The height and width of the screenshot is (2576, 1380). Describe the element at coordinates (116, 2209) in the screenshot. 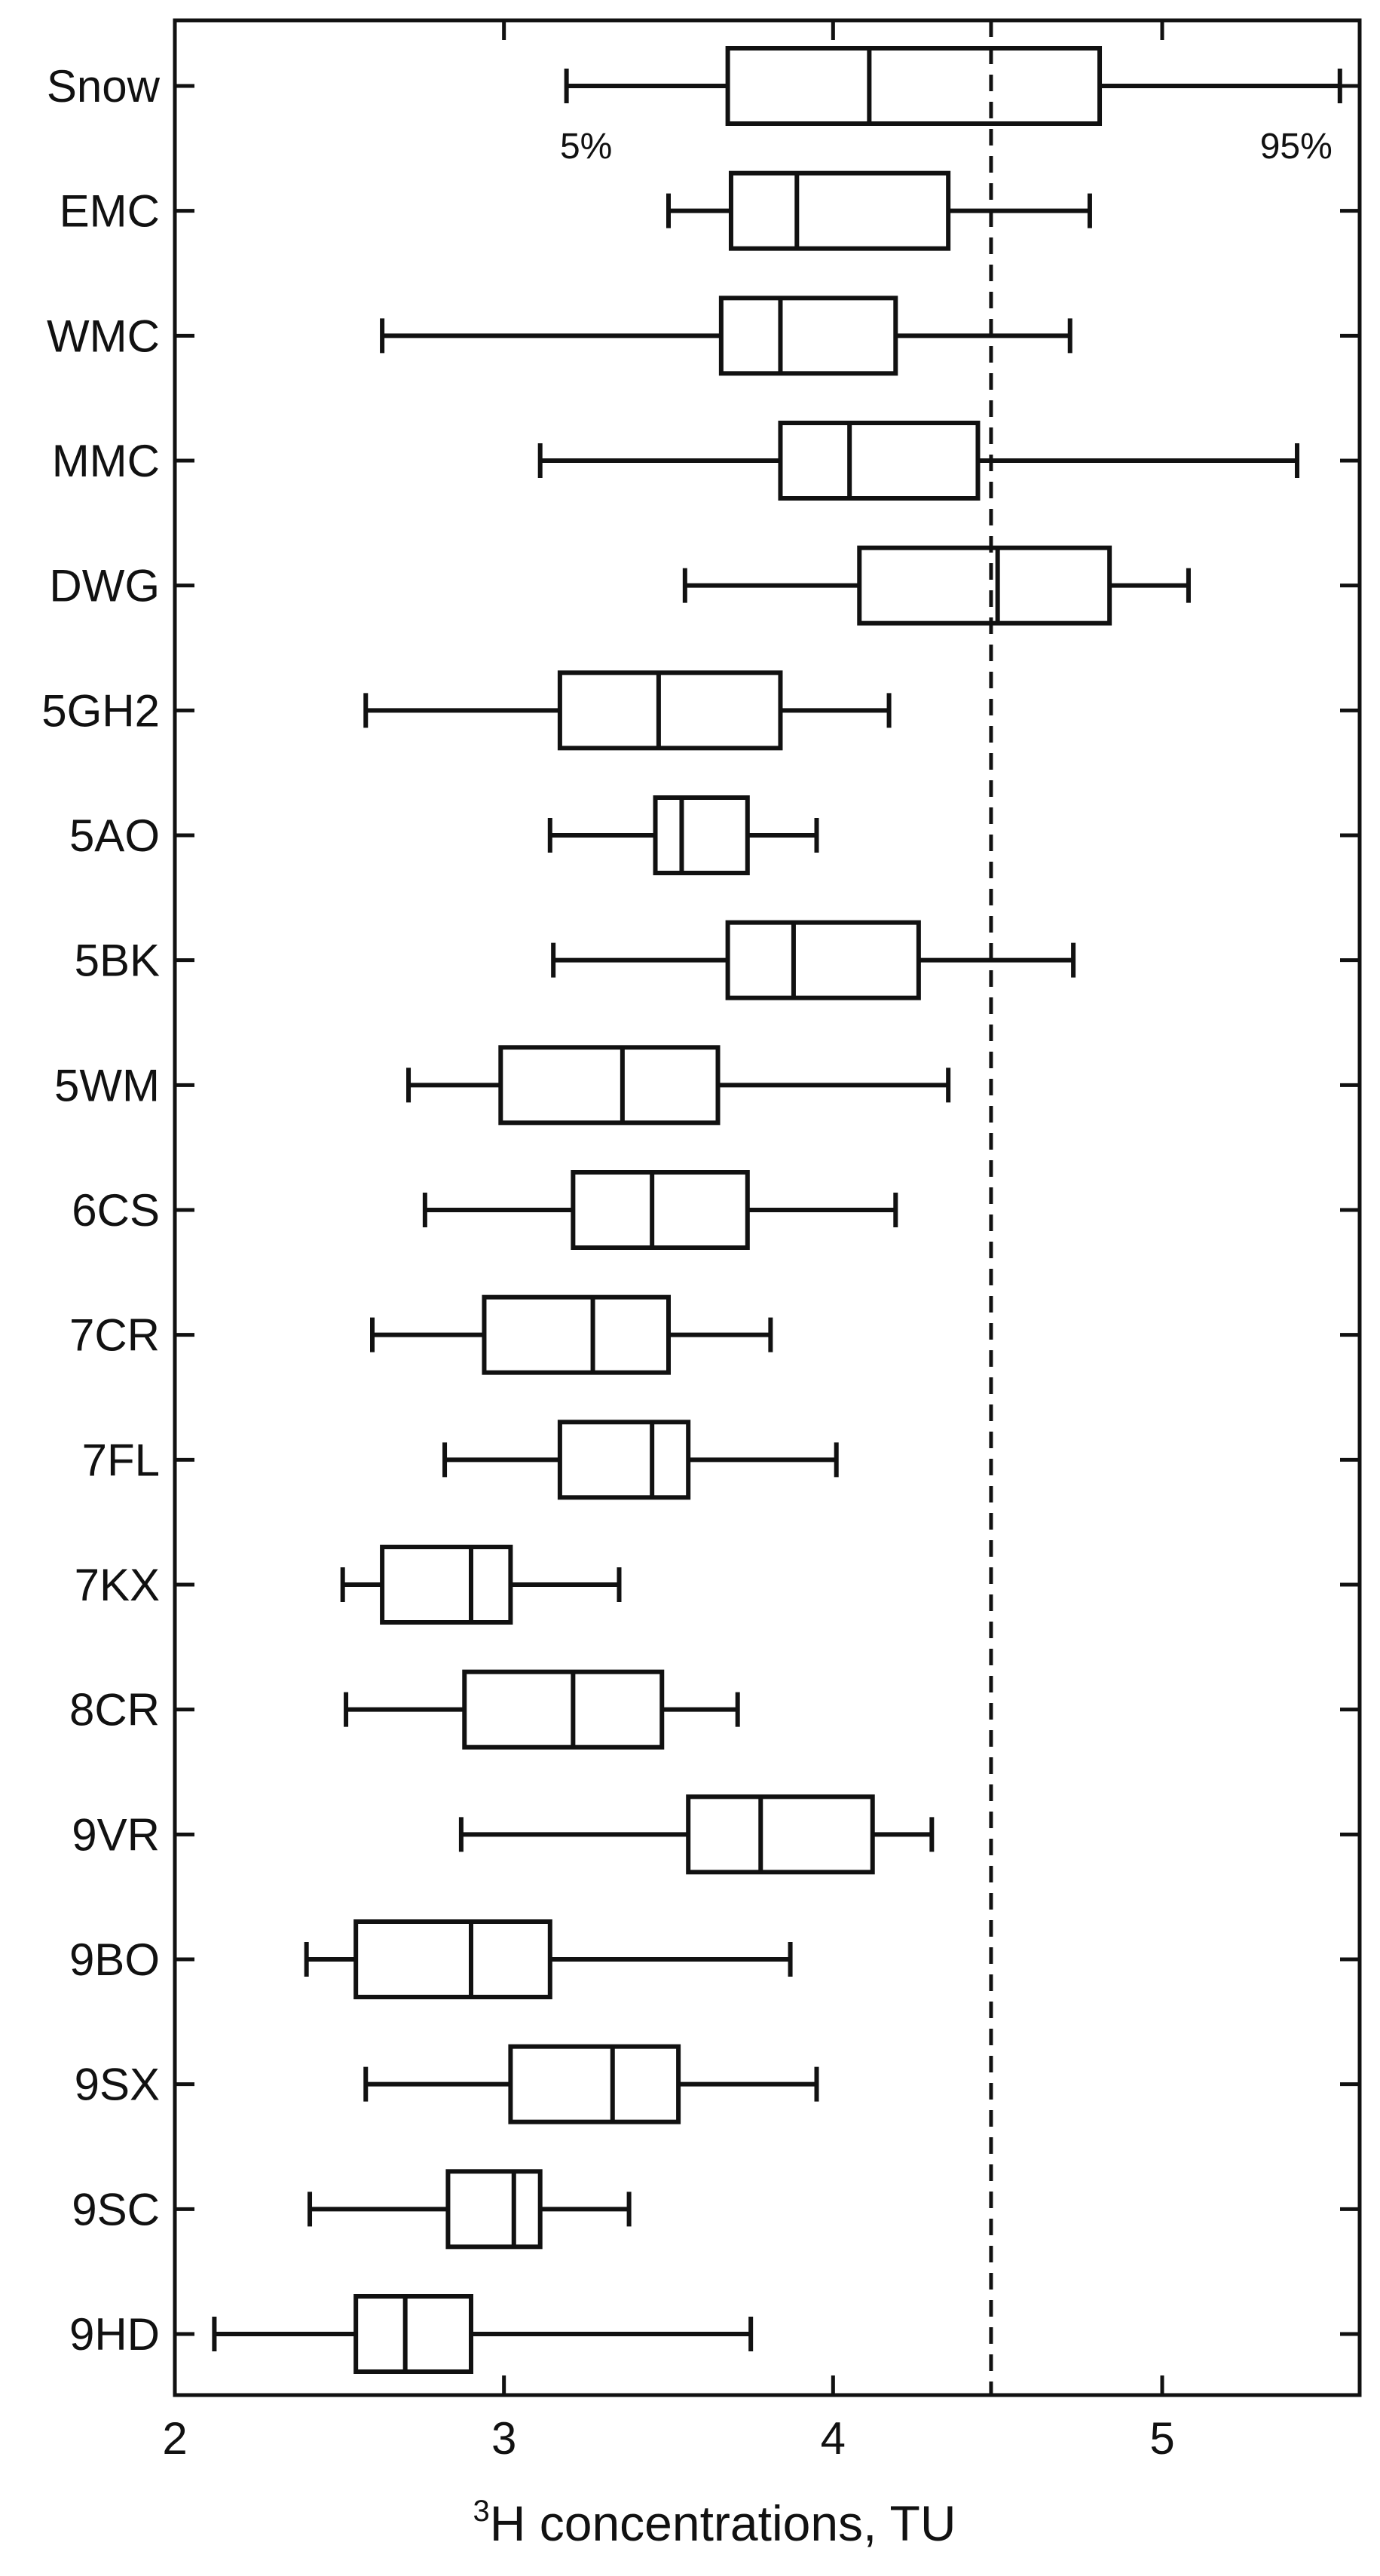

I see `category-label: 9SC` at that location.